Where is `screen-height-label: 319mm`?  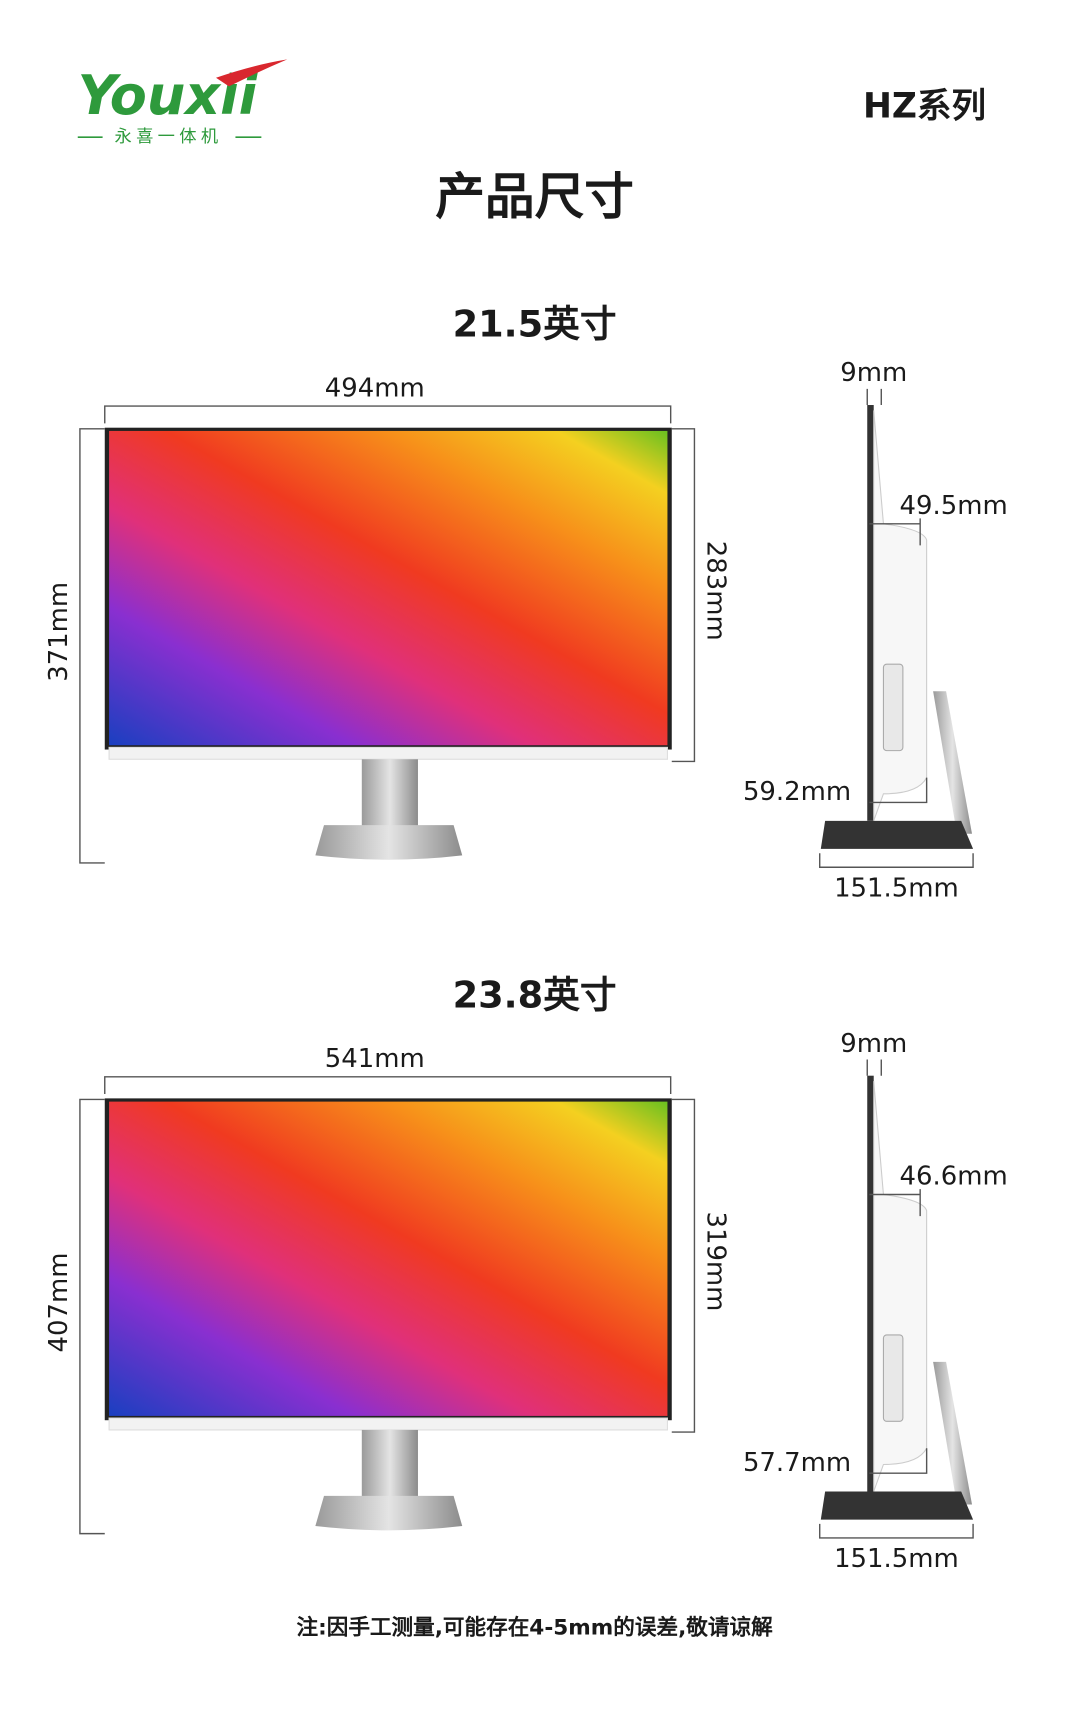
screen-height-label: 319mm is located at coordinates (715, 1261).